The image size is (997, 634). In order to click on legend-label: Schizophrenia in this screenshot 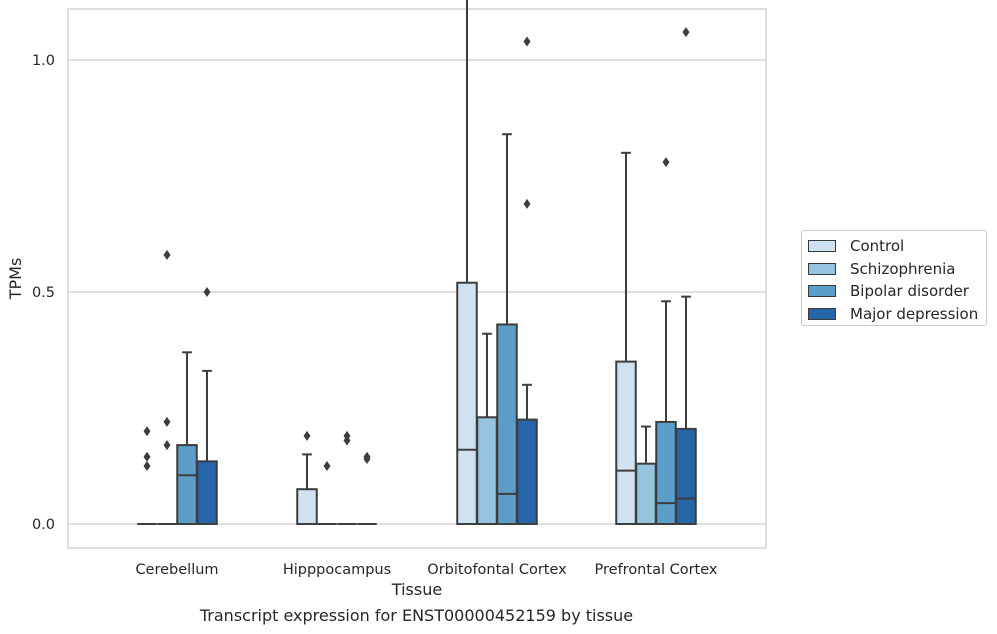, I will do `click(903, 268)`.